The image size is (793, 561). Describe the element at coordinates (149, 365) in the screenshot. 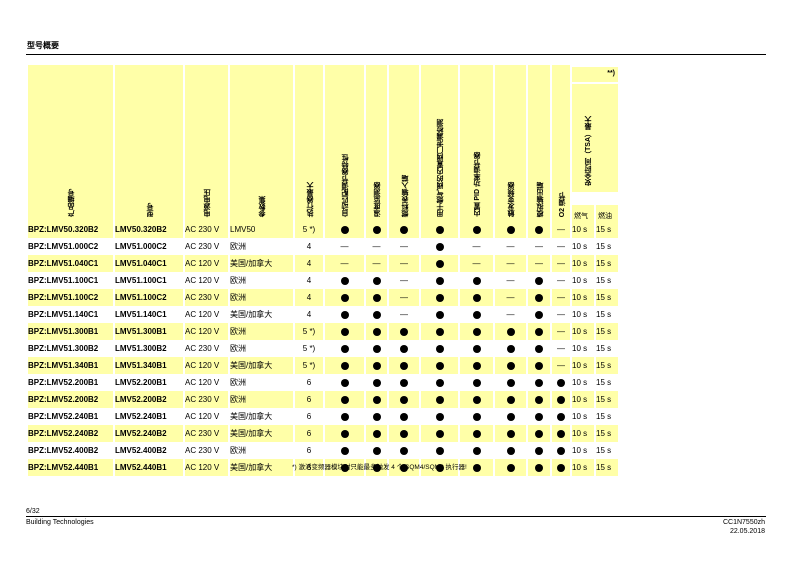

I see `type-cell: LMV51.340B1` at that location.